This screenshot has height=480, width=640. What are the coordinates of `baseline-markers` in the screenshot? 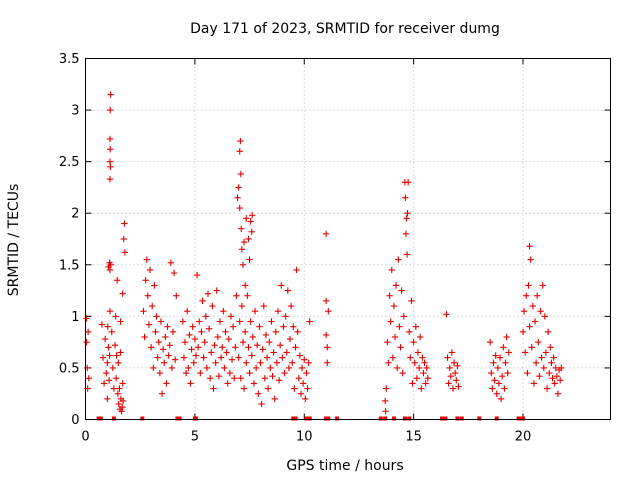 It's located at (310, 418).